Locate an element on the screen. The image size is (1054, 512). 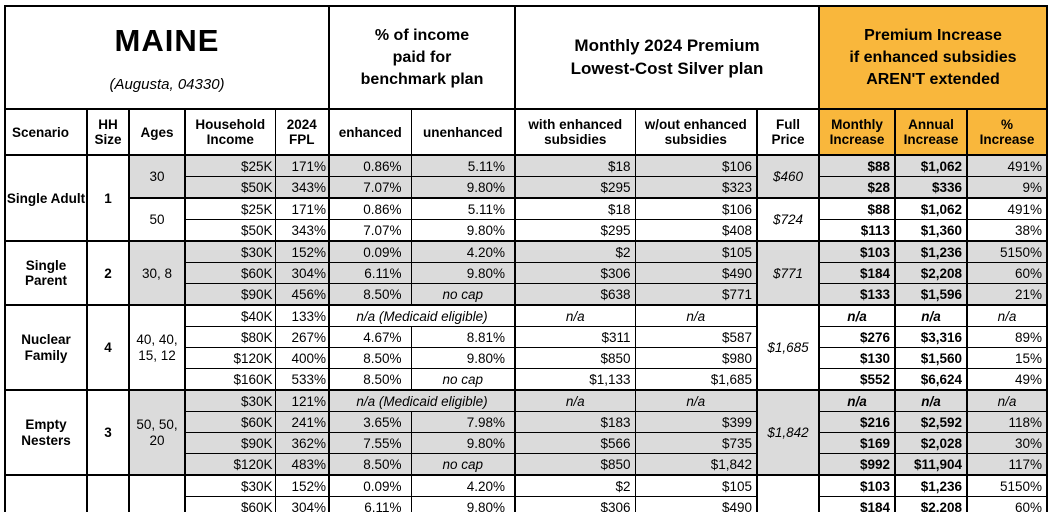
cell-full-price: $460 is located at coordinates (788, 176).